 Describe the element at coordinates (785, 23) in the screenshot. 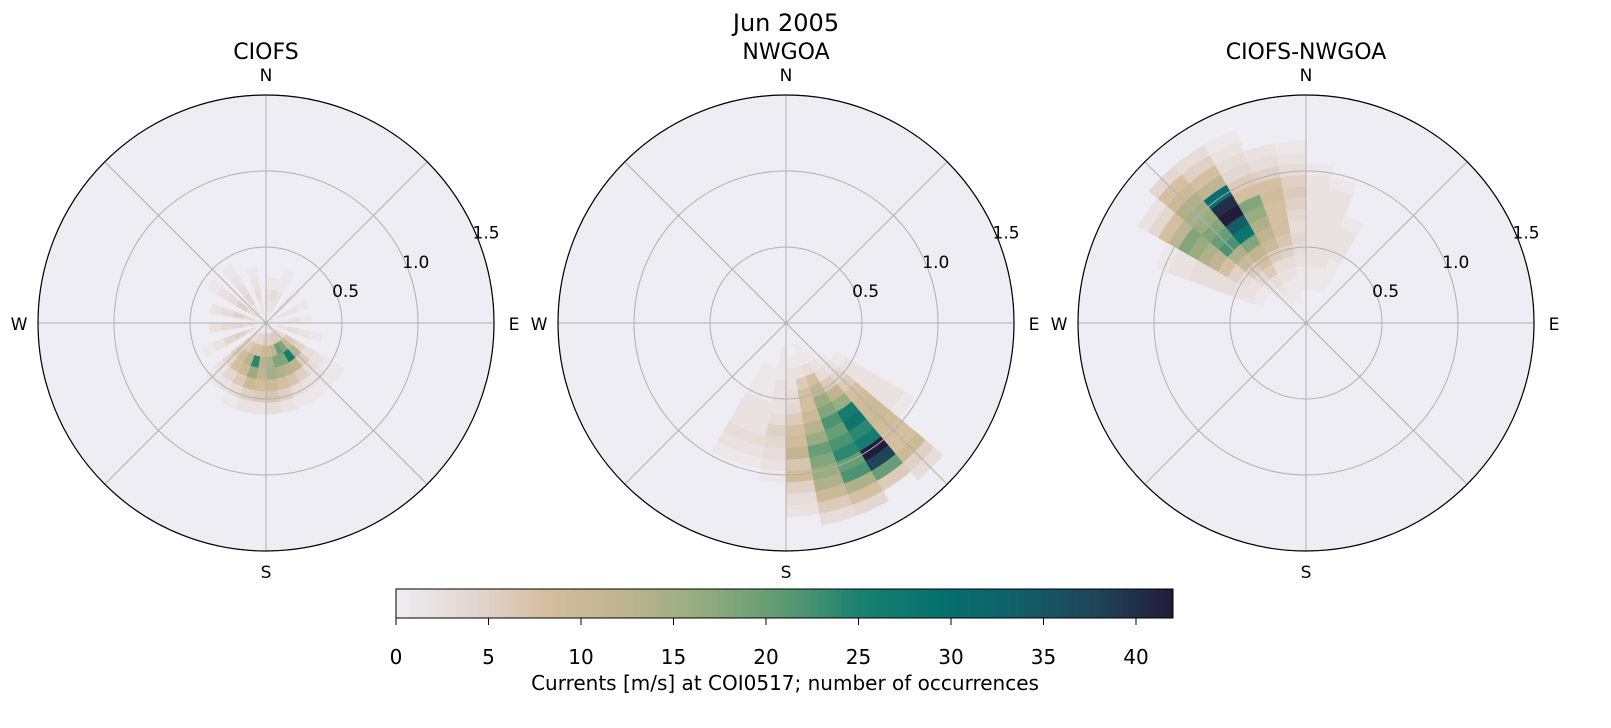

I see `figure-title: Jun 2005` at that location.